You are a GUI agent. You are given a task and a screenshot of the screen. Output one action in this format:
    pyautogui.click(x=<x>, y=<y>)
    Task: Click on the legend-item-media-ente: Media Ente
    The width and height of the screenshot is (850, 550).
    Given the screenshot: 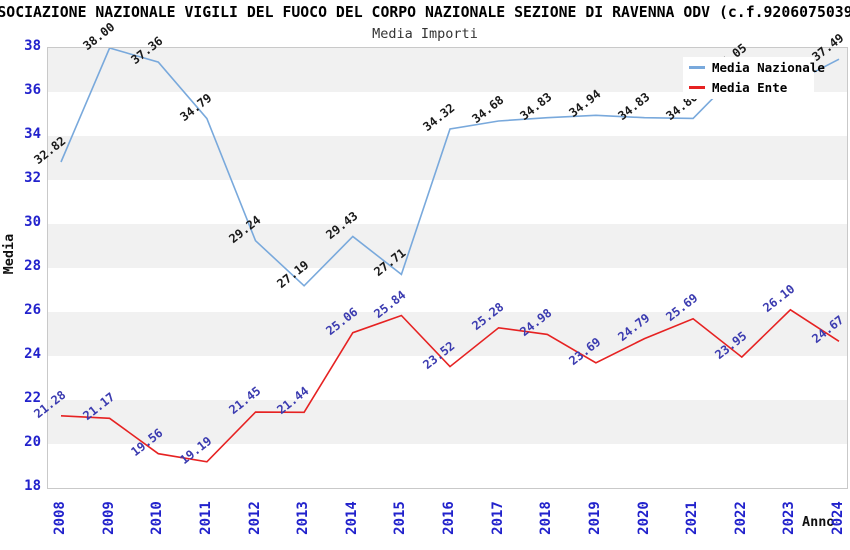 What is the action you would take?
    pyautogui.click(x=748, y=87)
    